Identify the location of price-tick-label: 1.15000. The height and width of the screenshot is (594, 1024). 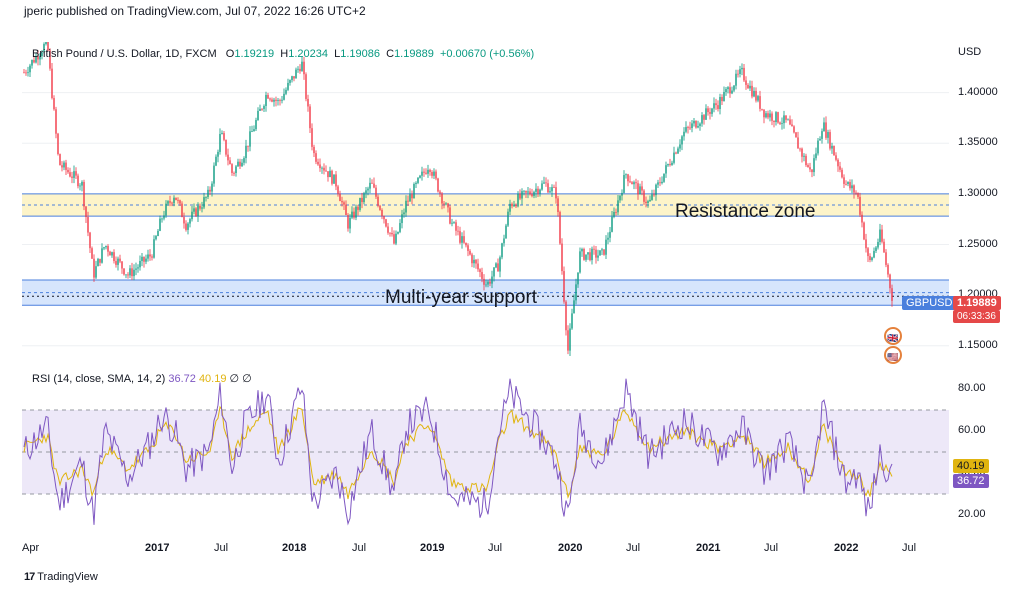
(978, 344).